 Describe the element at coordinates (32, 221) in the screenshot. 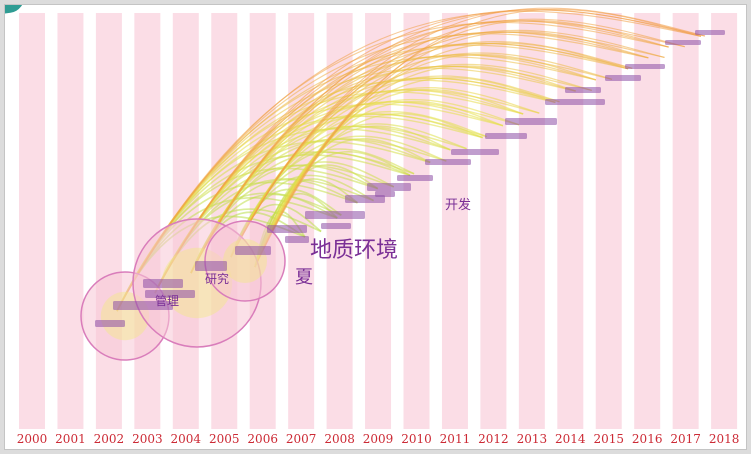

I see `year-band-2000` at that location.